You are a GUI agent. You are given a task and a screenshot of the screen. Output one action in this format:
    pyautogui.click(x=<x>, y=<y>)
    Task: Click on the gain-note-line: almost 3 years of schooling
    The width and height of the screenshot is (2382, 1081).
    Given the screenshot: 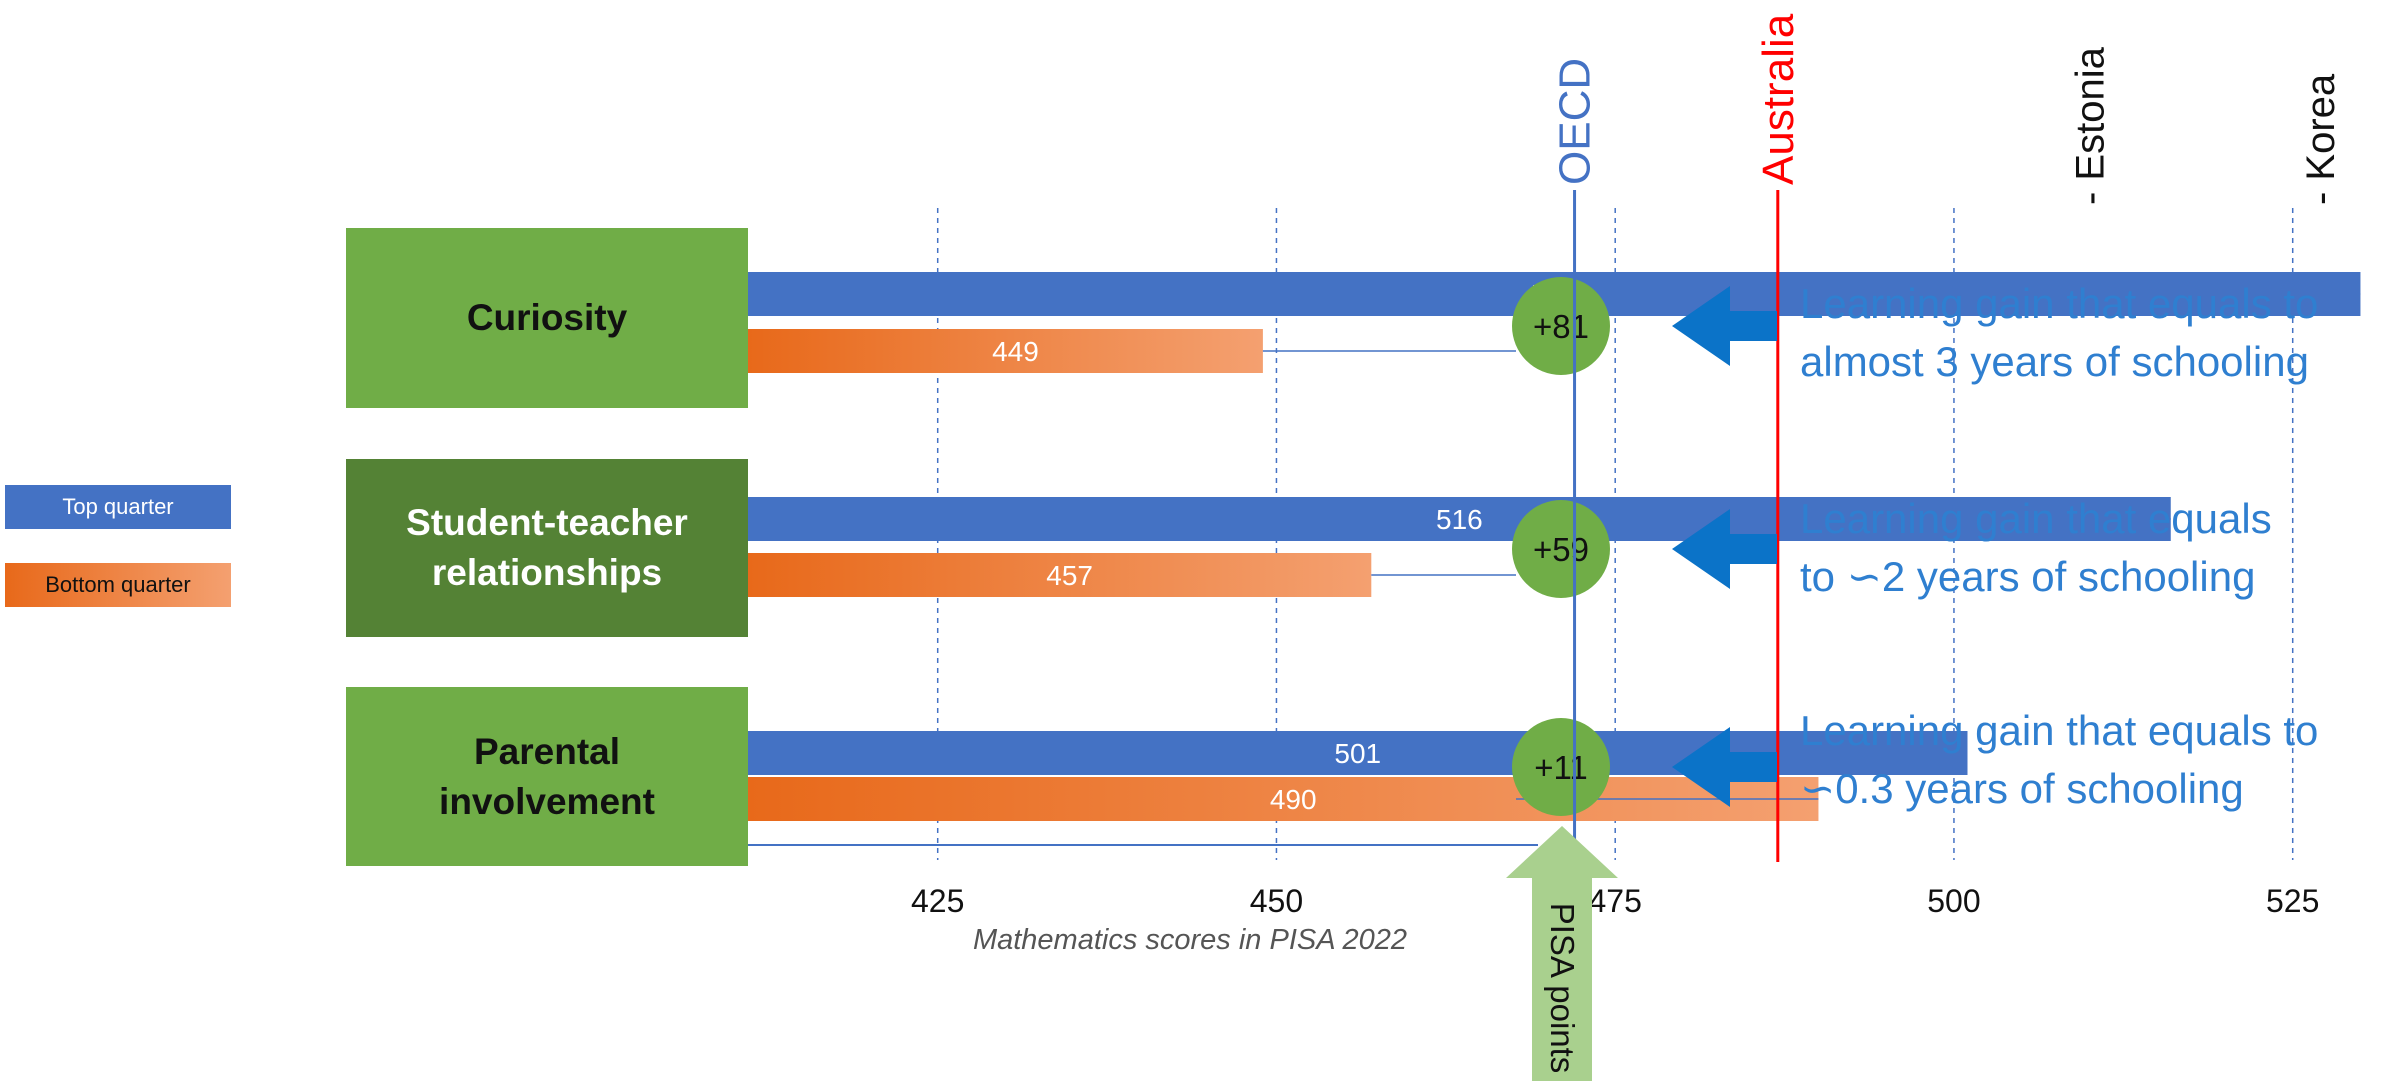 What is the action you would take?
    pyautogui.click(x=2054, y=361)
    